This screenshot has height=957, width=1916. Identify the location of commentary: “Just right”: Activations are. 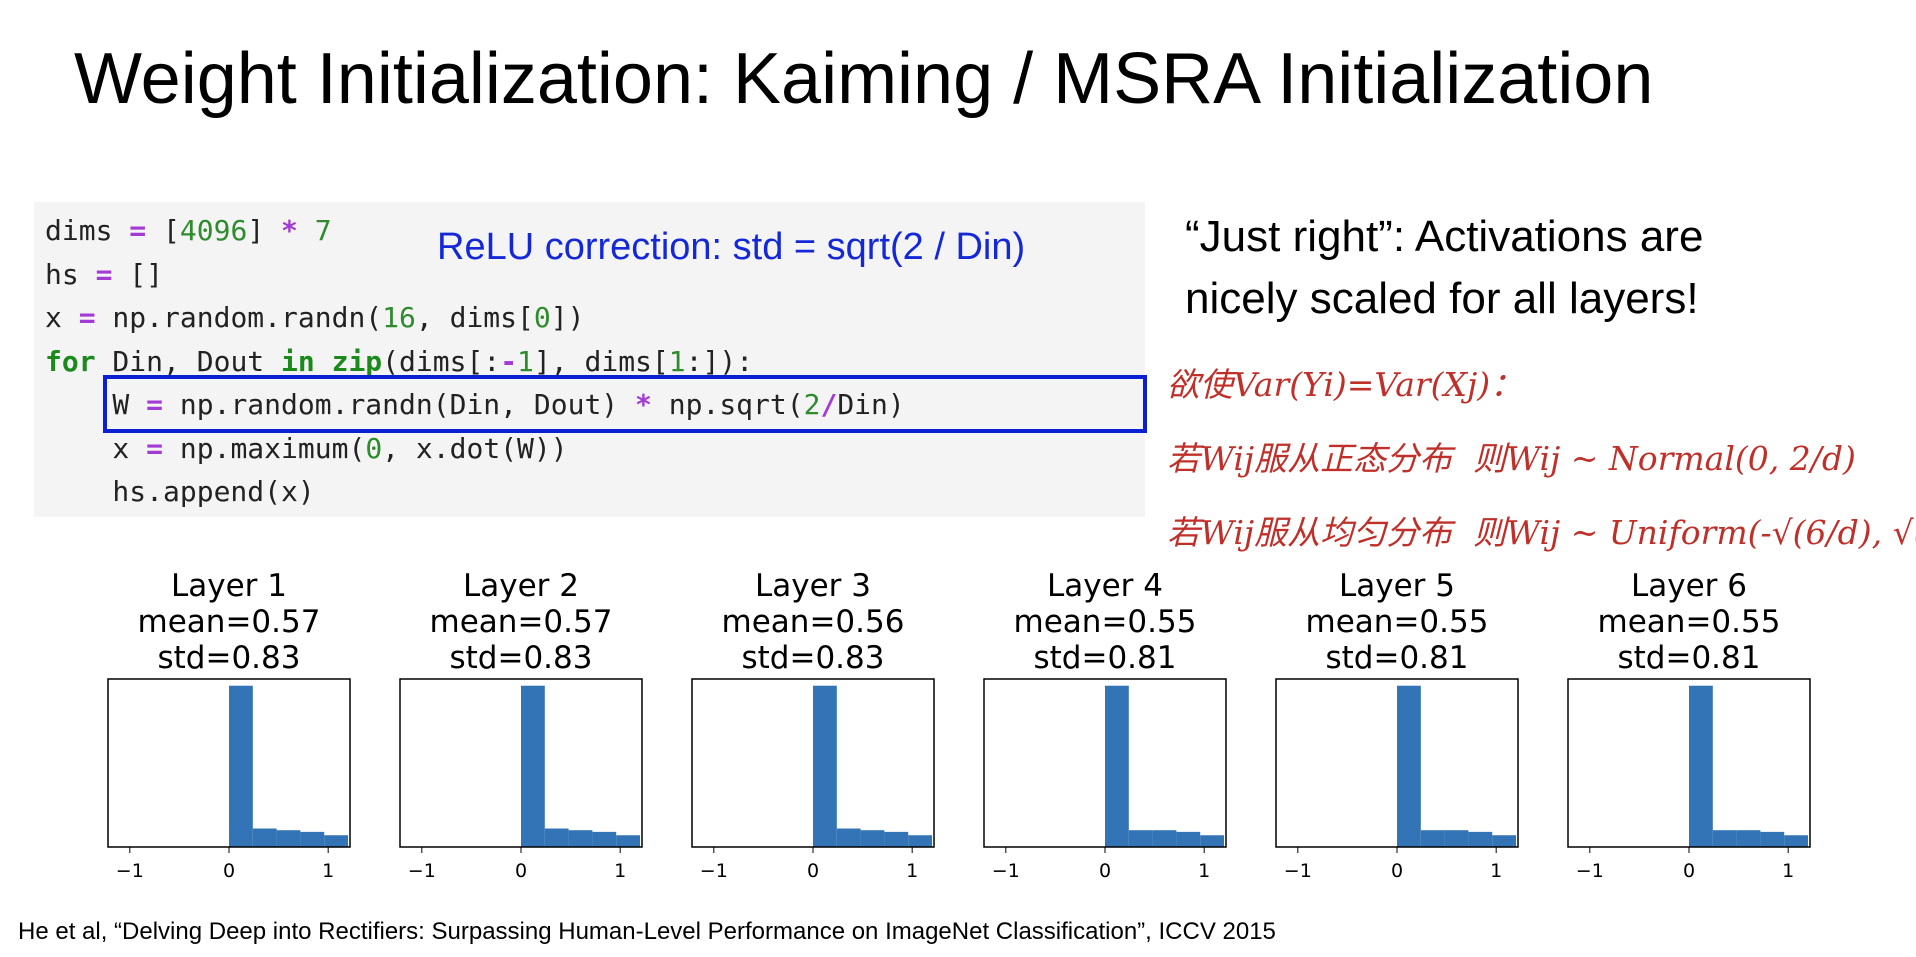
(1444, 236).